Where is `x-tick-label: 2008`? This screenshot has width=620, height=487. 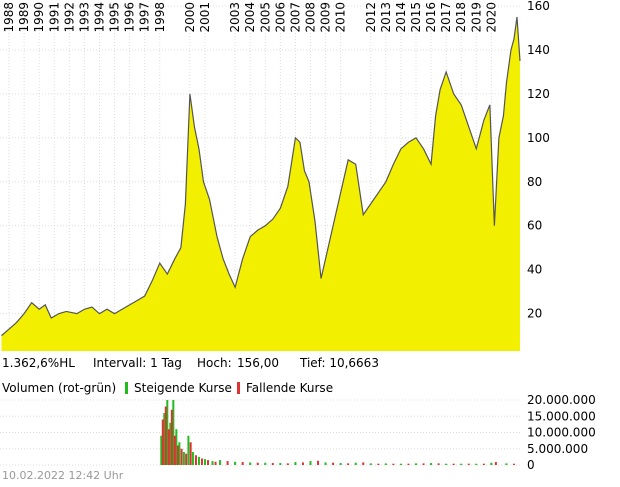
x-tick-label: 2008 is located at coordinates (310, 17).